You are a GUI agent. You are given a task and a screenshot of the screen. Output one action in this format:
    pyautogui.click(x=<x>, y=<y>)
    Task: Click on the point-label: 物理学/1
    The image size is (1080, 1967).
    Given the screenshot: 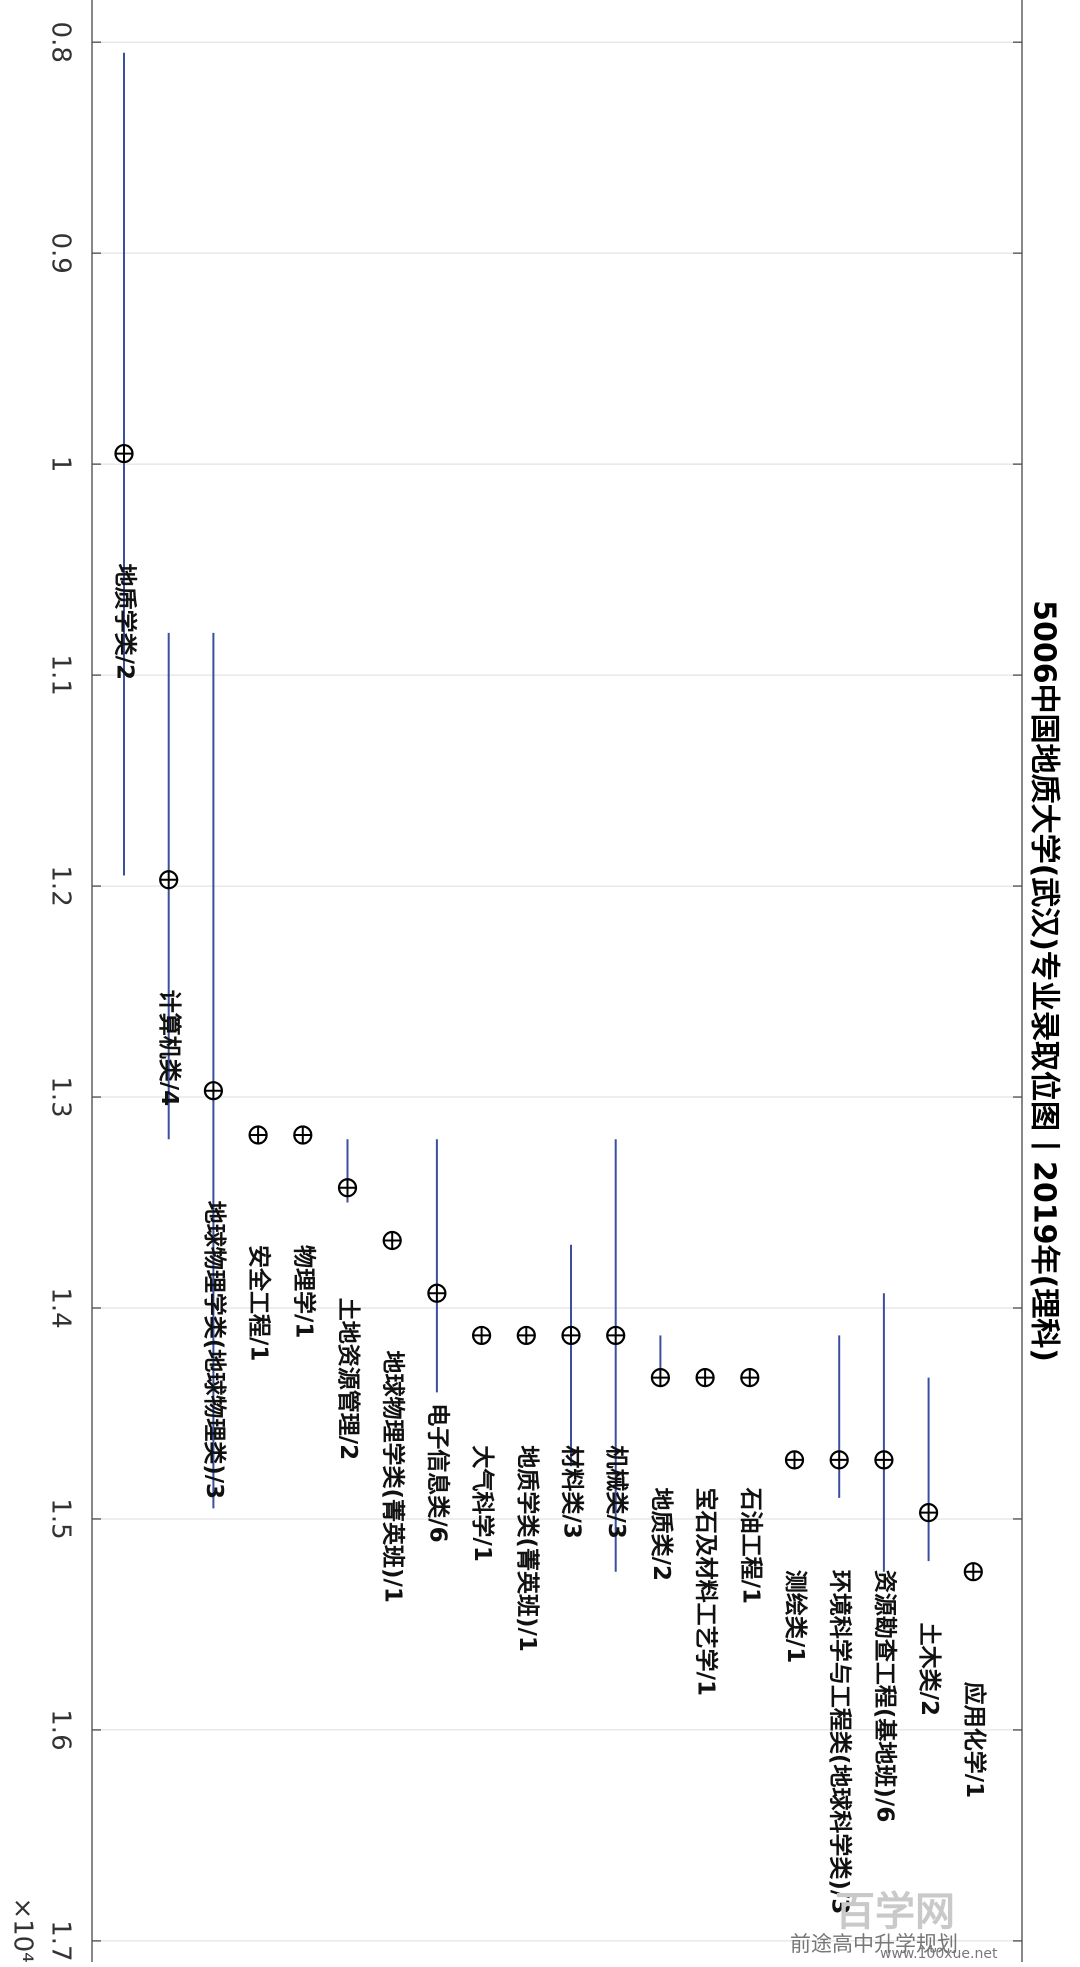 What is the action you would take?
    pyautogui.click(x=303, y=1291)
    